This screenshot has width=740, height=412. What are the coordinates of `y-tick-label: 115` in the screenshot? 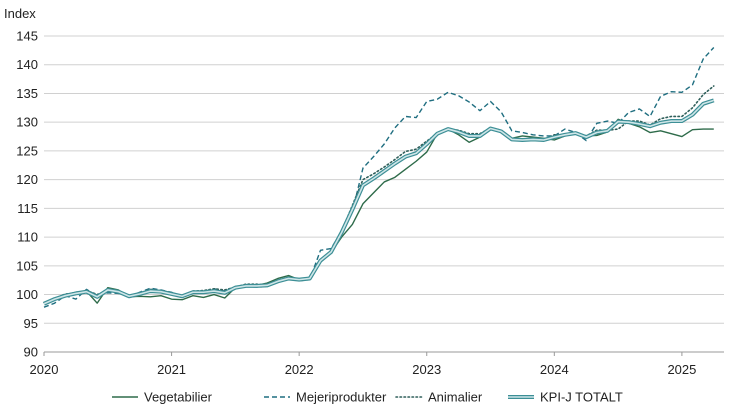 It's located at (27, 208).